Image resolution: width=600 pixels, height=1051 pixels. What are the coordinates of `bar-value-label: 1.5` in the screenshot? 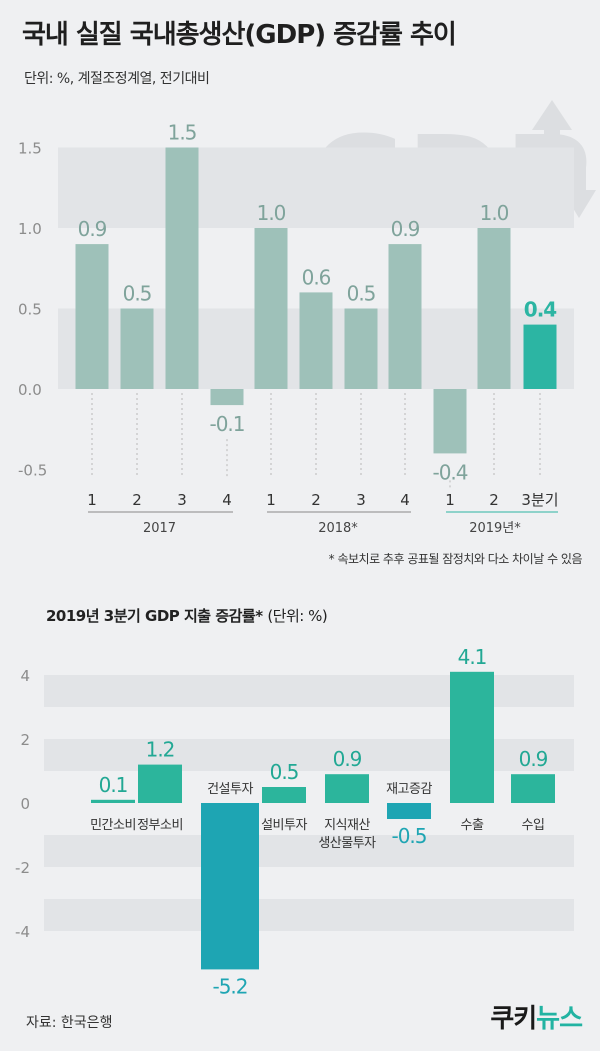 It's located at (182, 133).